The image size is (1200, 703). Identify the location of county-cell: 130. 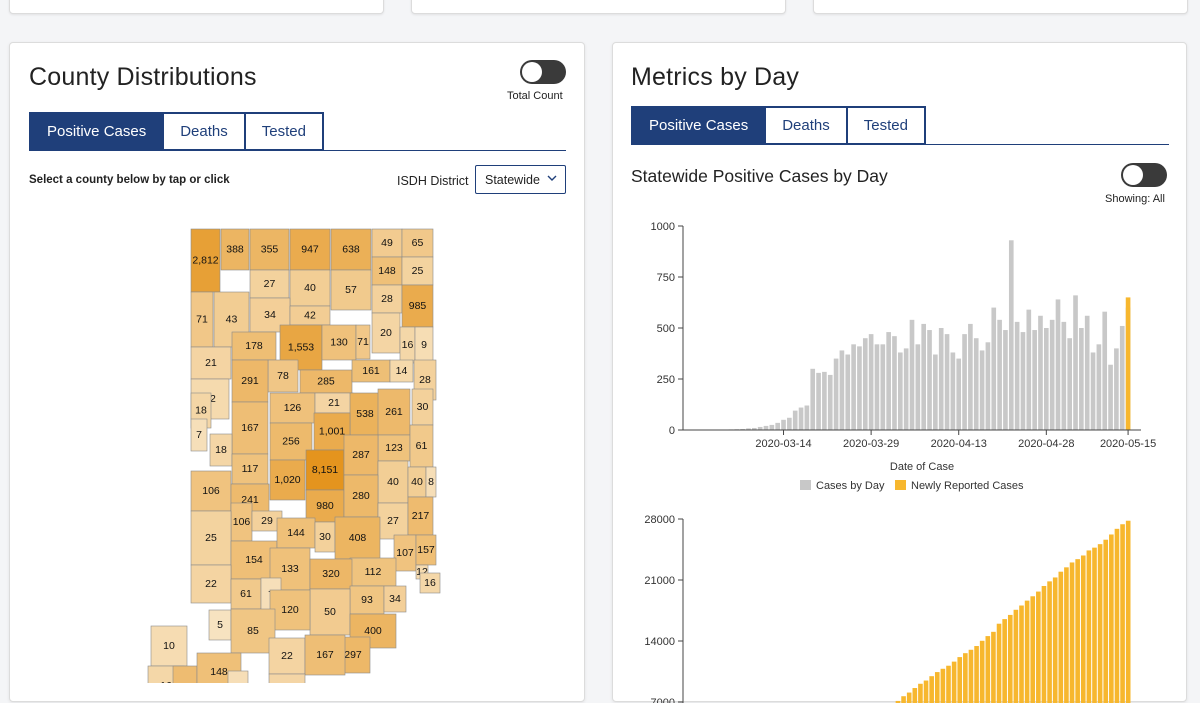
(339, 342).